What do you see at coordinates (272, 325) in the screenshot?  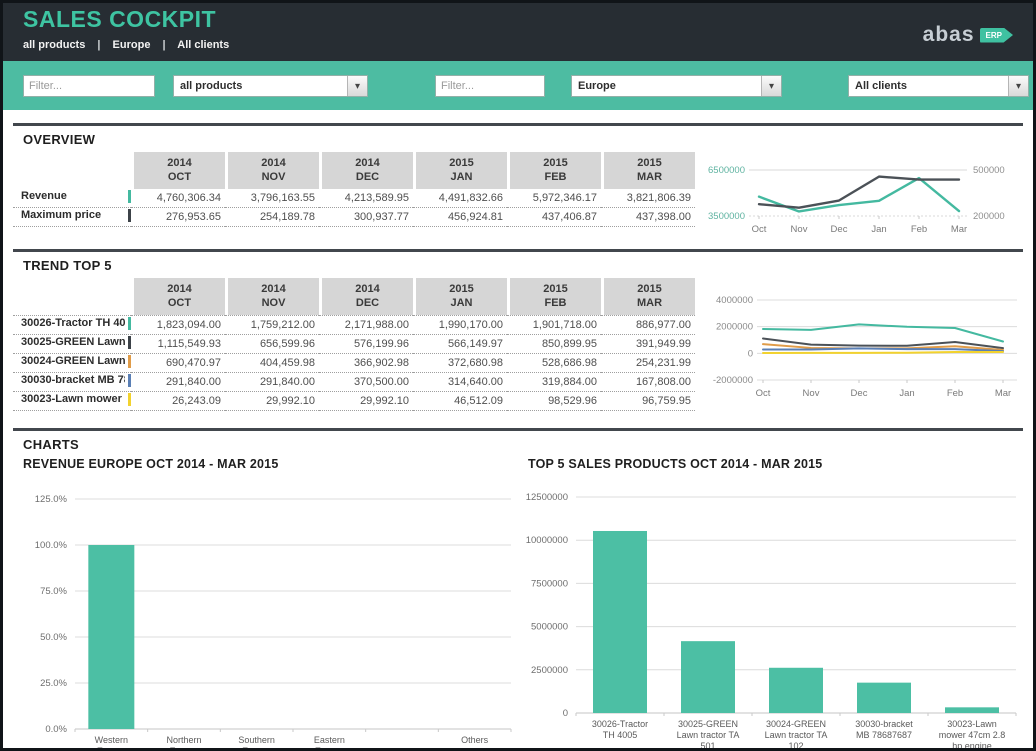 I see `value-cell: 1,759,212.00` at bounding box center [272, 325].